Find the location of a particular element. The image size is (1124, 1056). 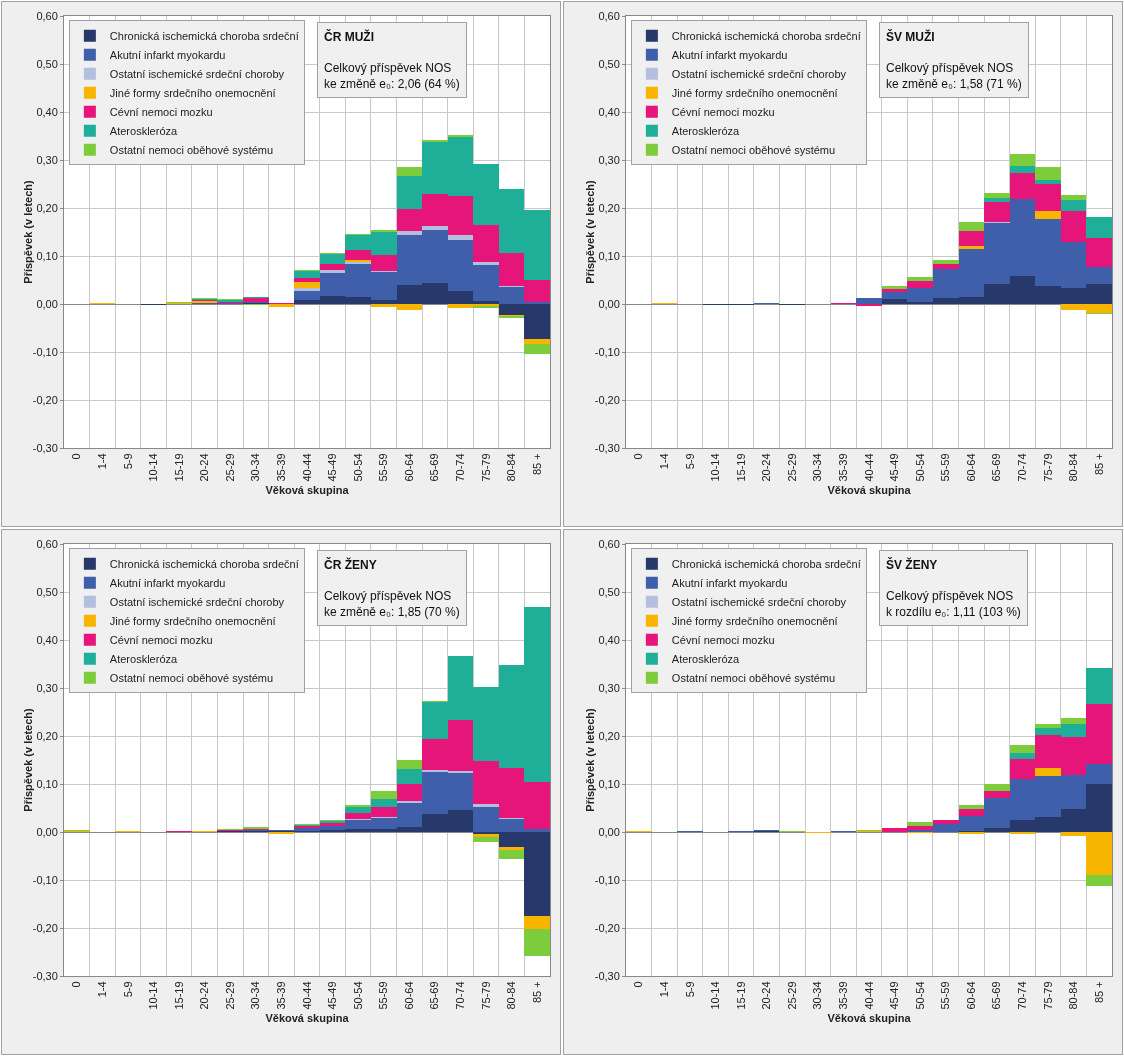

text: ŠV ŽENY is located at coordinates (912, 564).